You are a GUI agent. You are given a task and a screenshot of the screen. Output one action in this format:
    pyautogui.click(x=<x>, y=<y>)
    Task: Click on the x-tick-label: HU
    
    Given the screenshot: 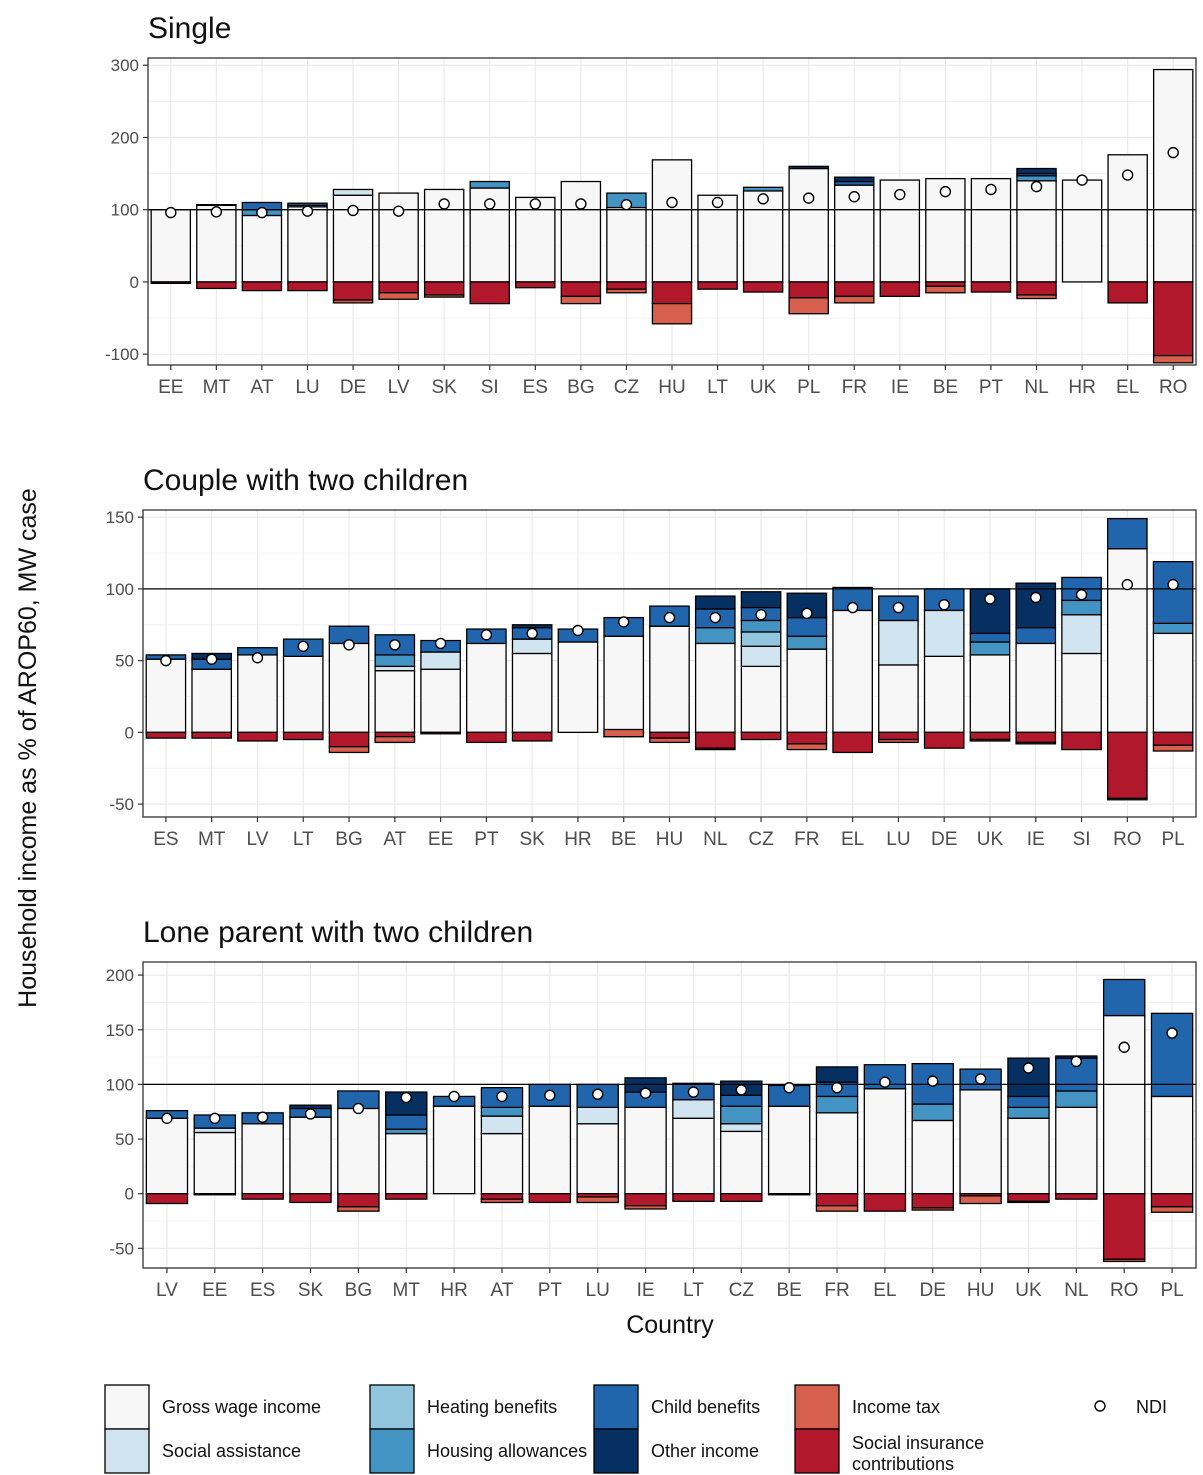 What is the action you would take?
    pyautogui.click(x=671, y=387)
    